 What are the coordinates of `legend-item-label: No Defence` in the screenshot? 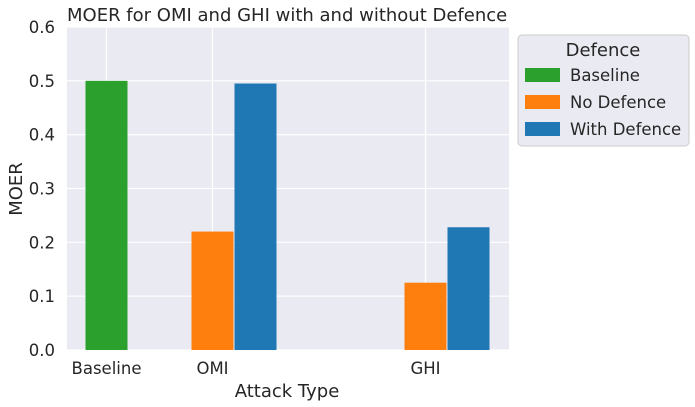 It's located at (618, 102).